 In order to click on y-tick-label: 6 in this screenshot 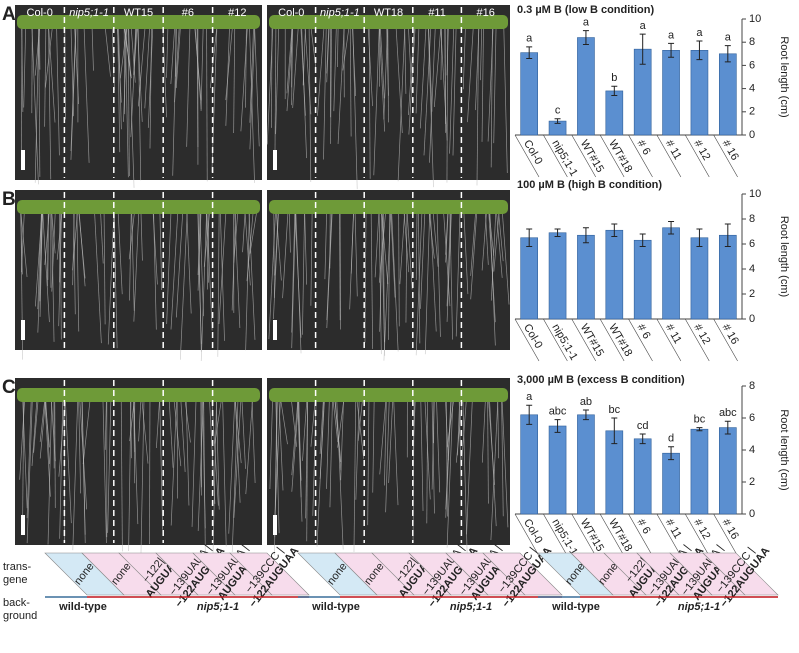, I will do `click(752, 418)`.